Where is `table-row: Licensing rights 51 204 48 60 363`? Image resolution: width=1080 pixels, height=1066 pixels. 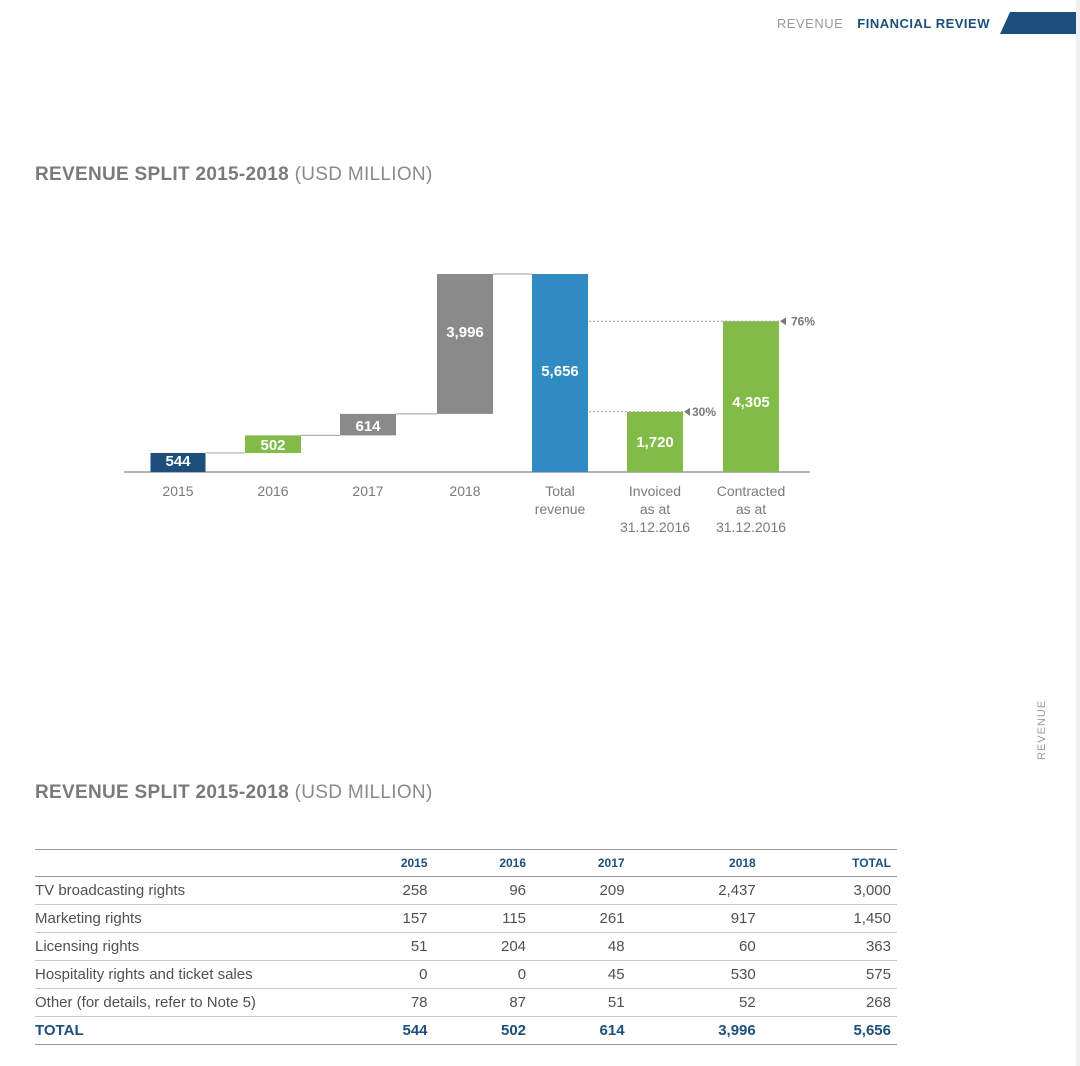 table-row: Licensing rights 51 204 48 60 363 is located at coordinates (466, 946).